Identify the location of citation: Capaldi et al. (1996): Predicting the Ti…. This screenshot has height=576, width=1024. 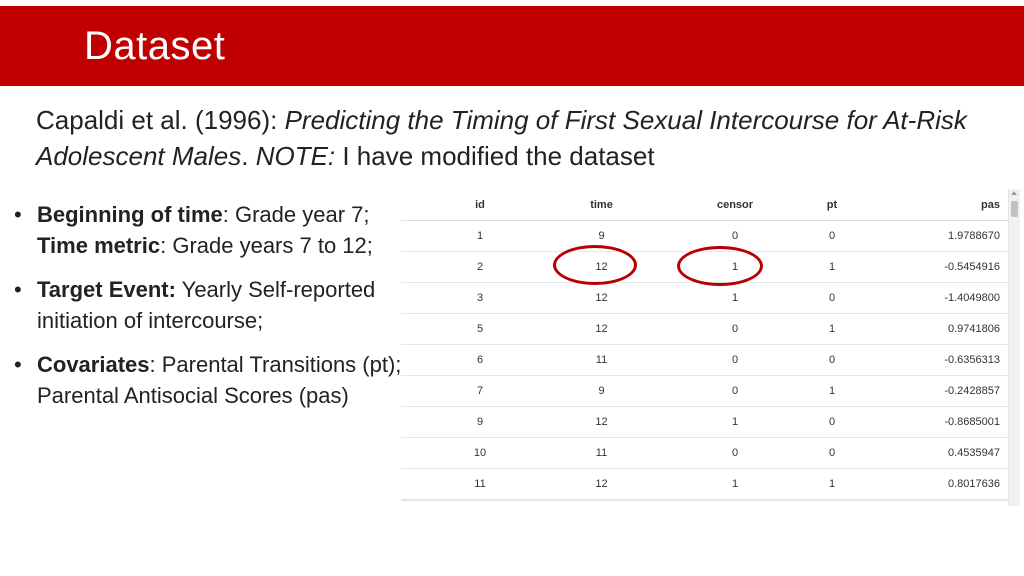
(516, 138).